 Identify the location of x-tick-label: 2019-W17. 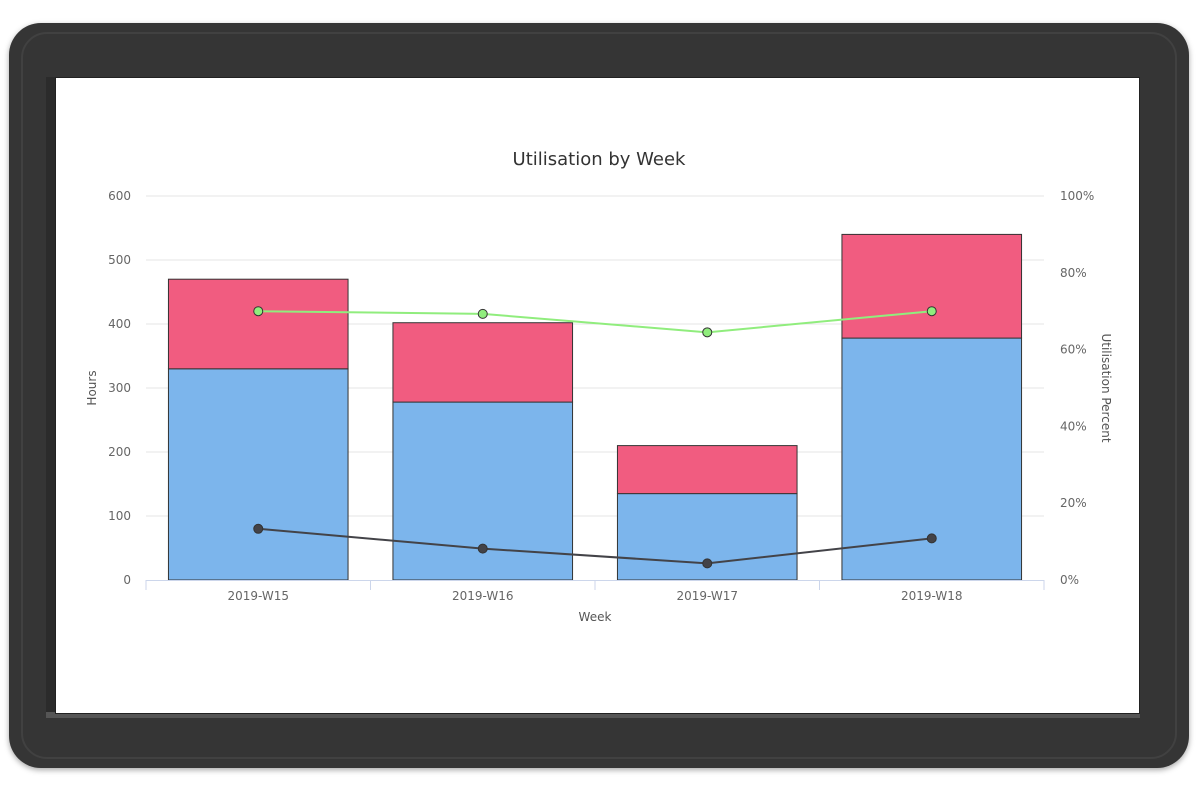
(707, 596).